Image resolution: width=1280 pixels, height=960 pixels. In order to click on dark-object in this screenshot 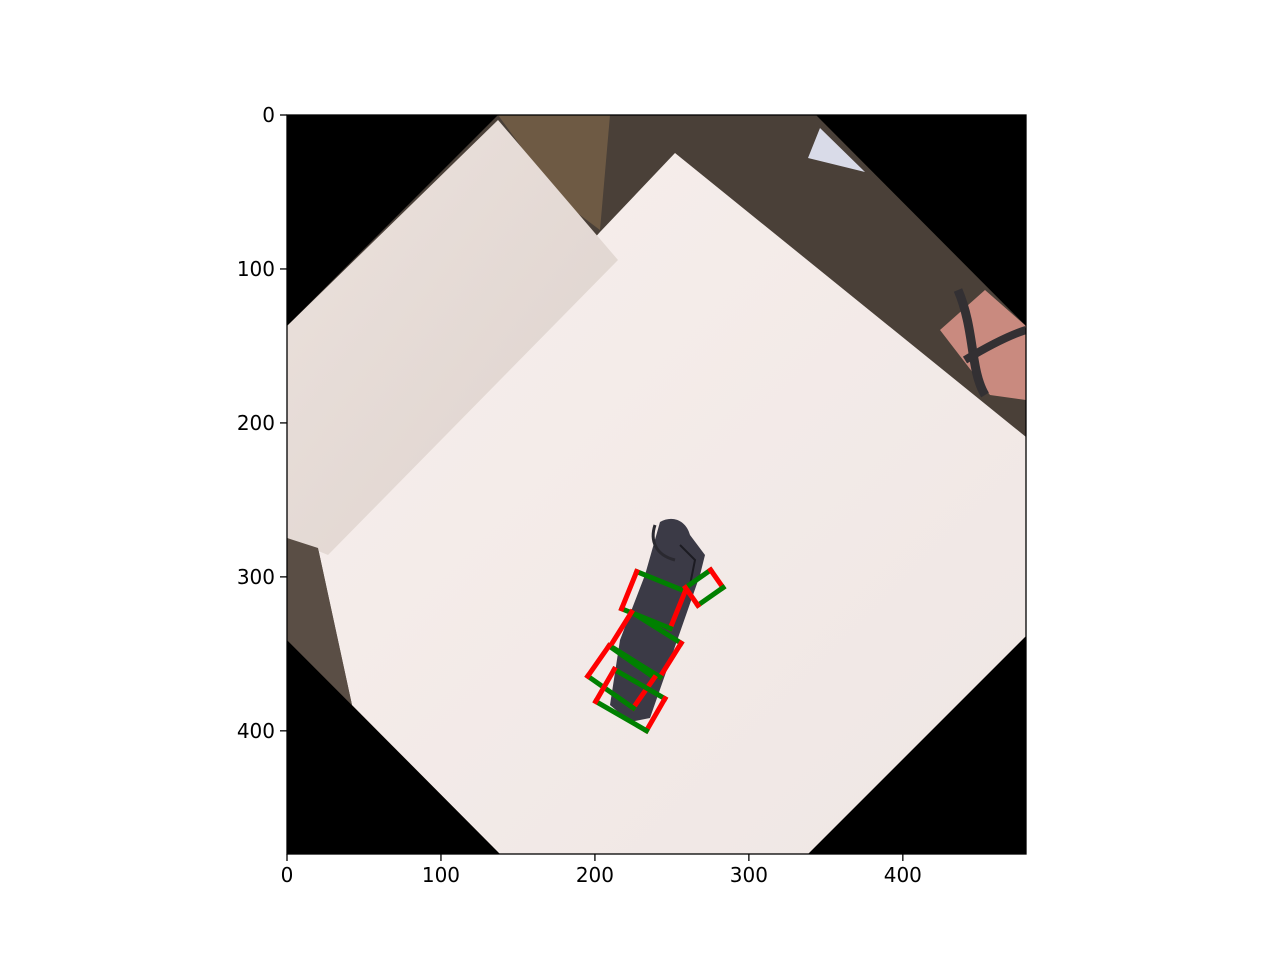, I will do `click(657, 620)`.